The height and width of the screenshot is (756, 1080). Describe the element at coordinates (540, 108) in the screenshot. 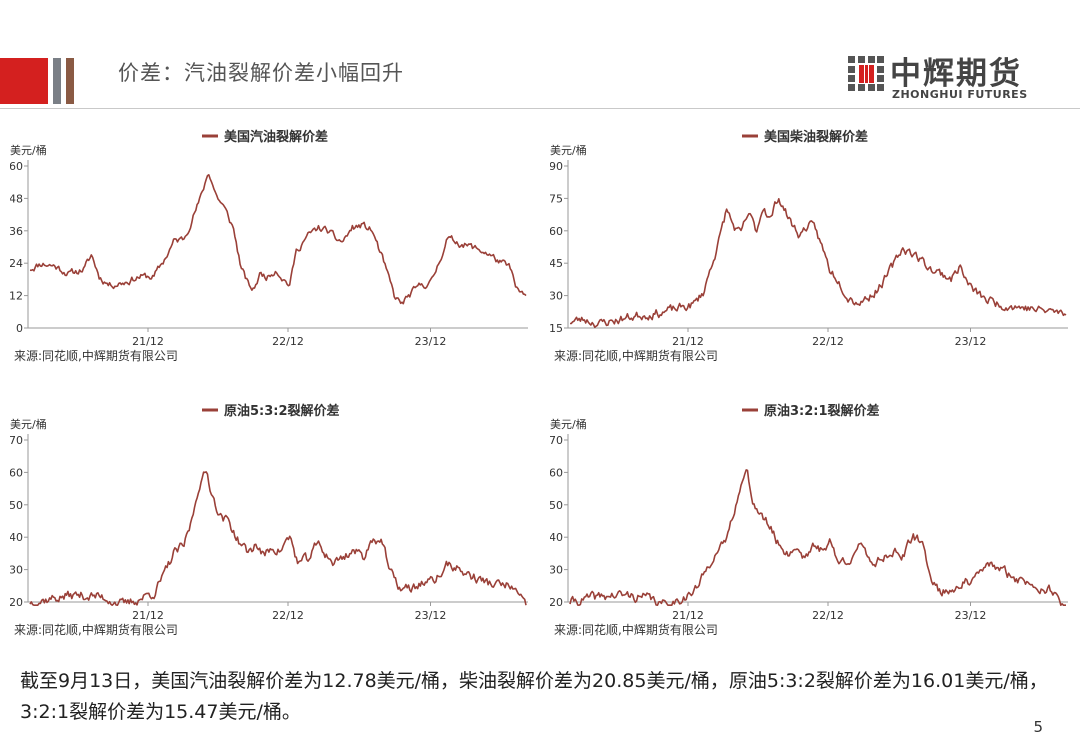

I see `header-divider` at that location.